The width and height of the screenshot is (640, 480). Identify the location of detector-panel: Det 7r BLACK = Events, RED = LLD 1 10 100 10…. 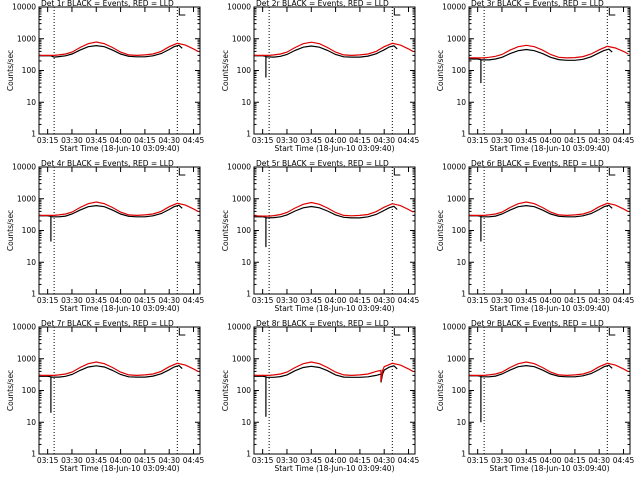
(105, 396).